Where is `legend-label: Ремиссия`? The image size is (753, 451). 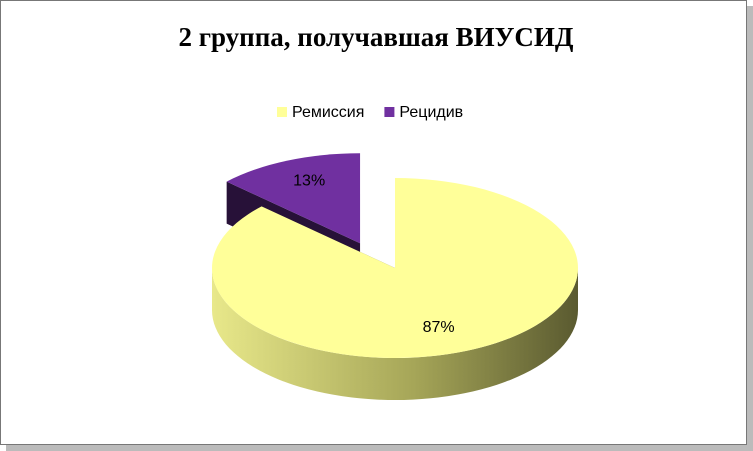
legend-label: Ремиссия is located at coordinates (328, 112).